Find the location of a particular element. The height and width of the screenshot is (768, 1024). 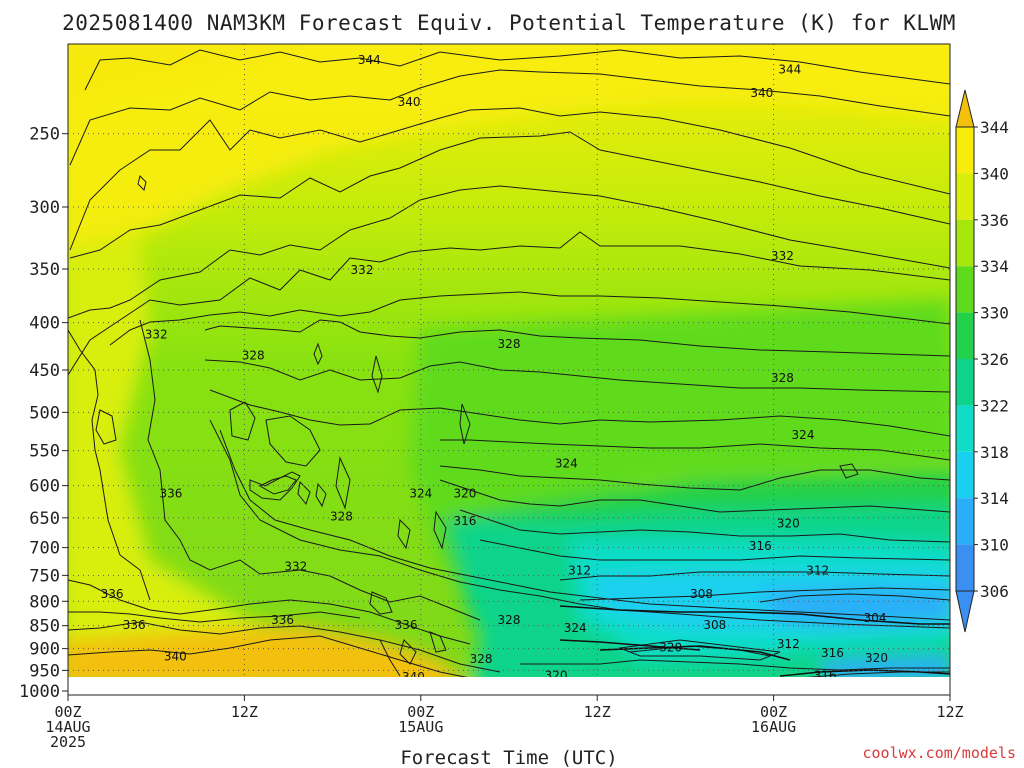

colorbar-label: 322 is located at coordinates (994, 405).